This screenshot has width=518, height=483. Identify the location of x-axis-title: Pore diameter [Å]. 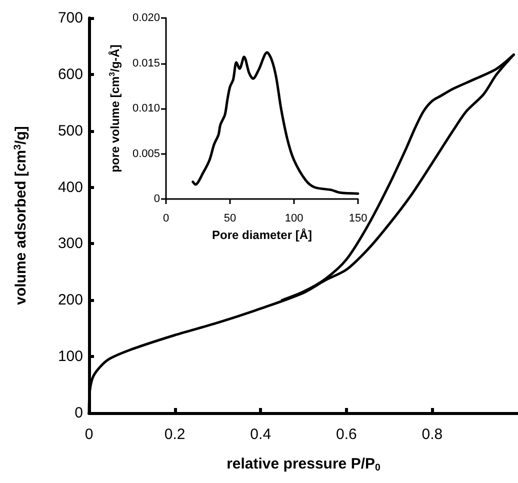
(262, 235).